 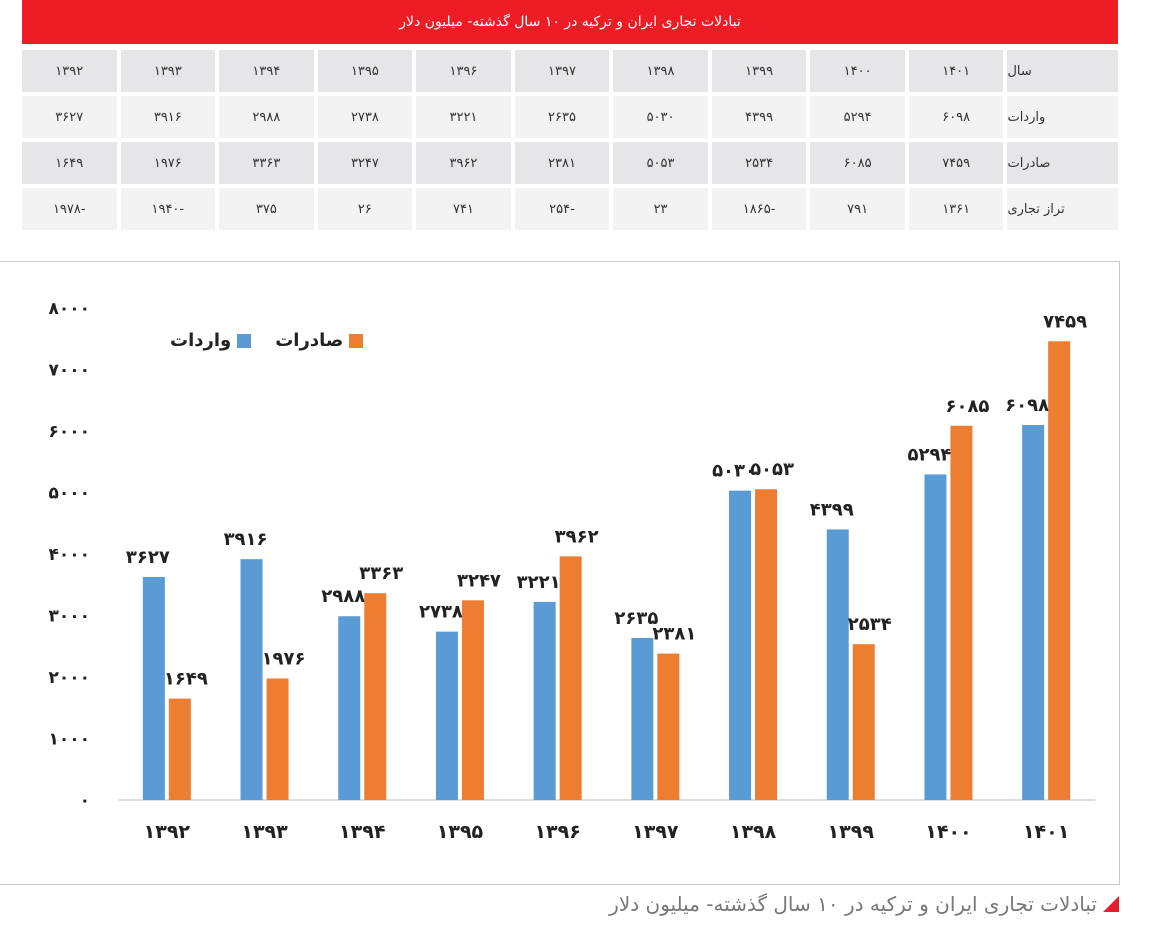 I want to click on y-tick-label: ۷۰۰۰, so click(x=69, y=371).